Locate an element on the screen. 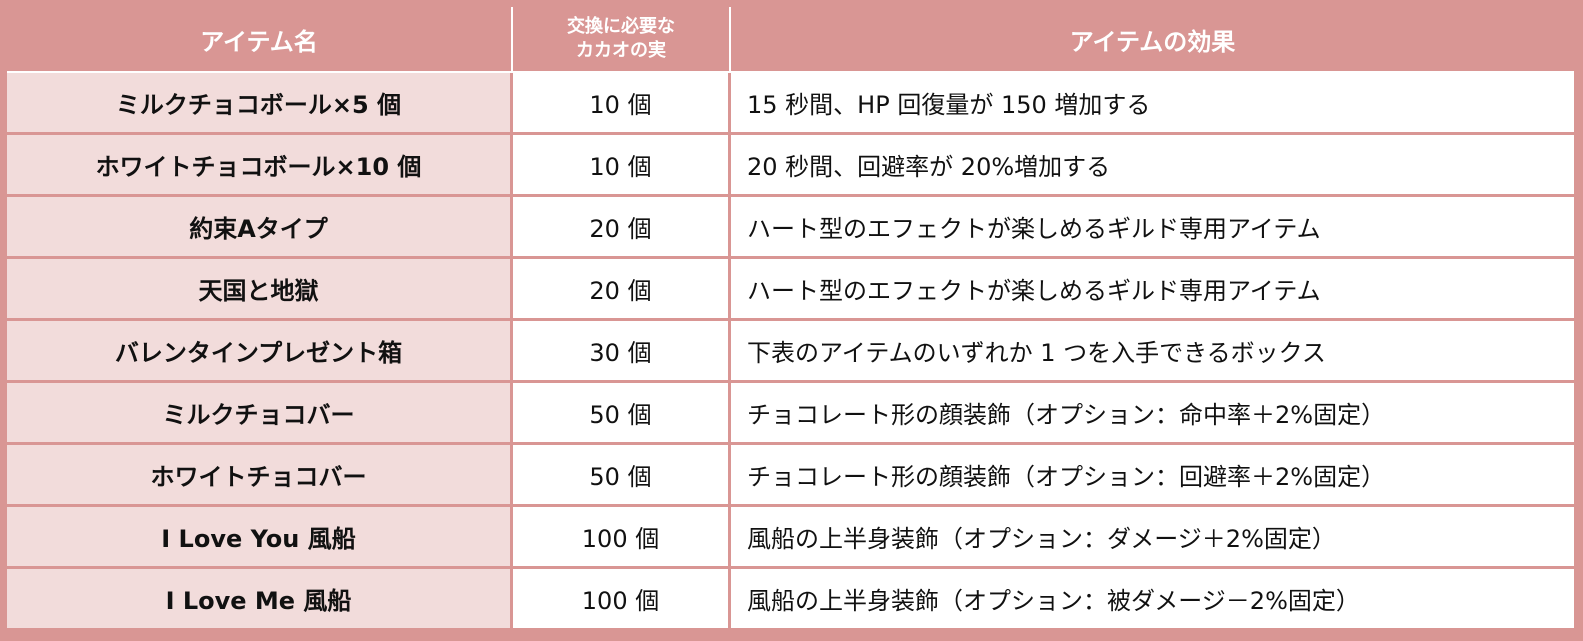  effect-cell: 20 秒間、回避率が 20%増加する is located at coordinates (1152, 166).